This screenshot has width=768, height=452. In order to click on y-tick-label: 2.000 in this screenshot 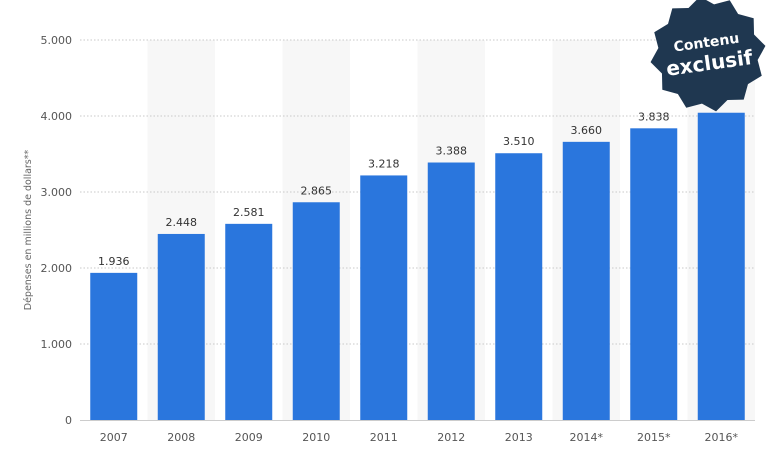, I will do `click(57, 268)`.